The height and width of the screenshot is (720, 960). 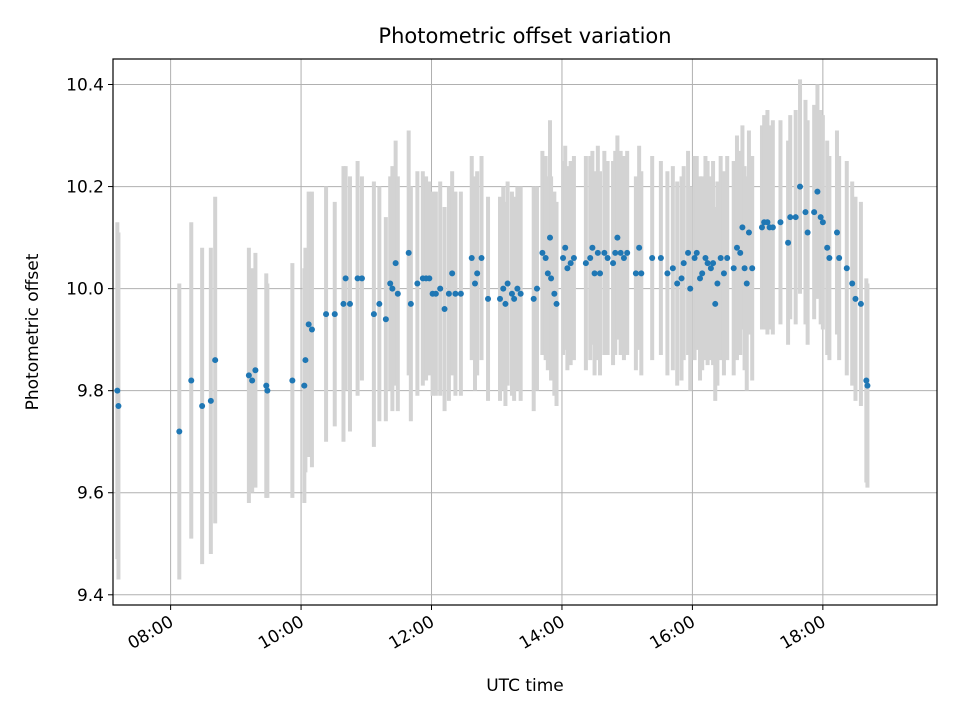 What do you see at coordinates (524, 36) in the screenshot?
I see `chart-title: Photometric offset variation` at bounding box center [524, 36].